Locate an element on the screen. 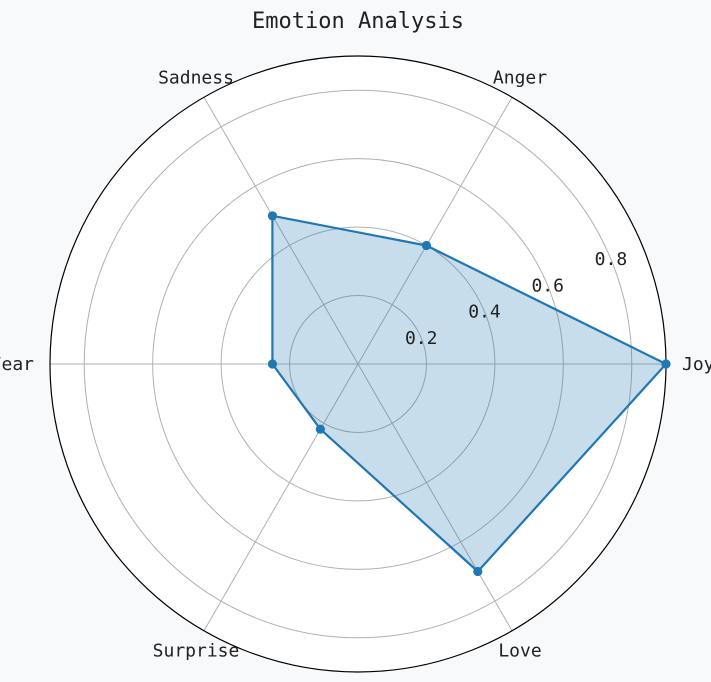 The height and width of the screenshot is (682, 711). data-point-sadness is located at coordinates (272, 216).